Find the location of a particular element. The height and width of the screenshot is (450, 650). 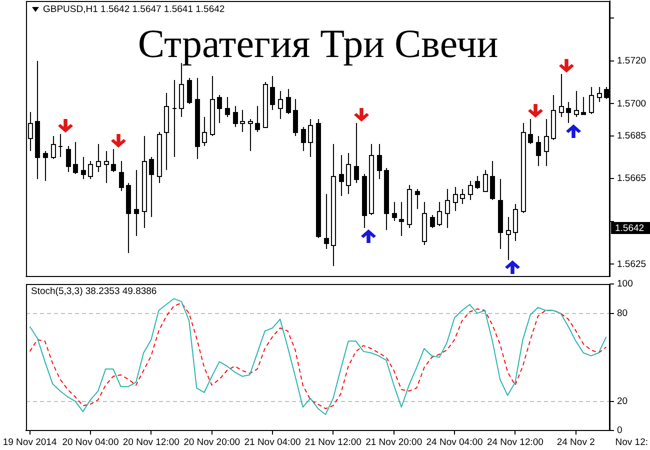

chart-title: Stoch(5,3,3) 38.2353 49.8386 is located at coordinates (94, 291).